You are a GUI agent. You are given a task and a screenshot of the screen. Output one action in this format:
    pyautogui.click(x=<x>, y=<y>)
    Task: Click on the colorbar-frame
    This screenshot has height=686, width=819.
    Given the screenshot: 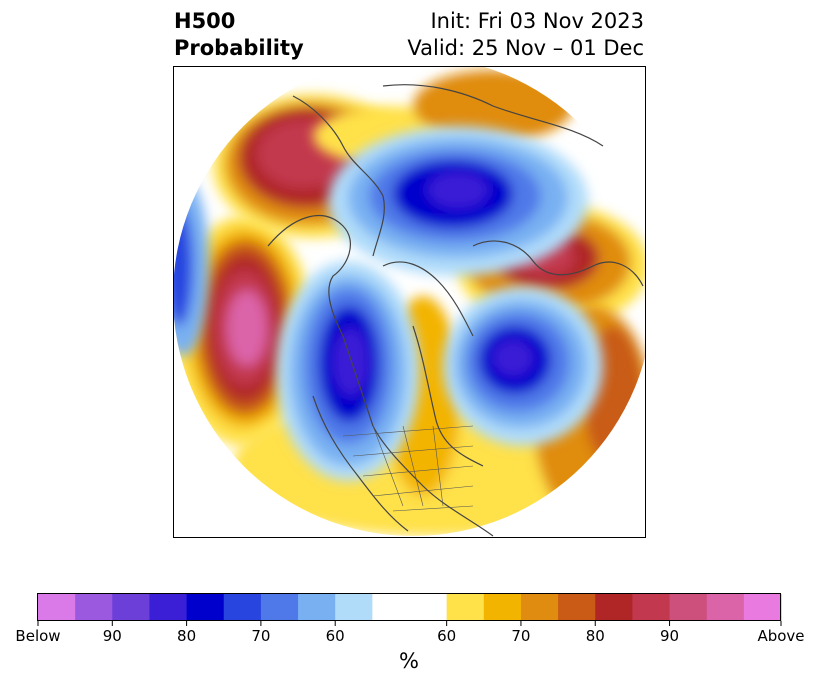 What is the action you would take?
    pyautogui.click(x=409, y=607)
    